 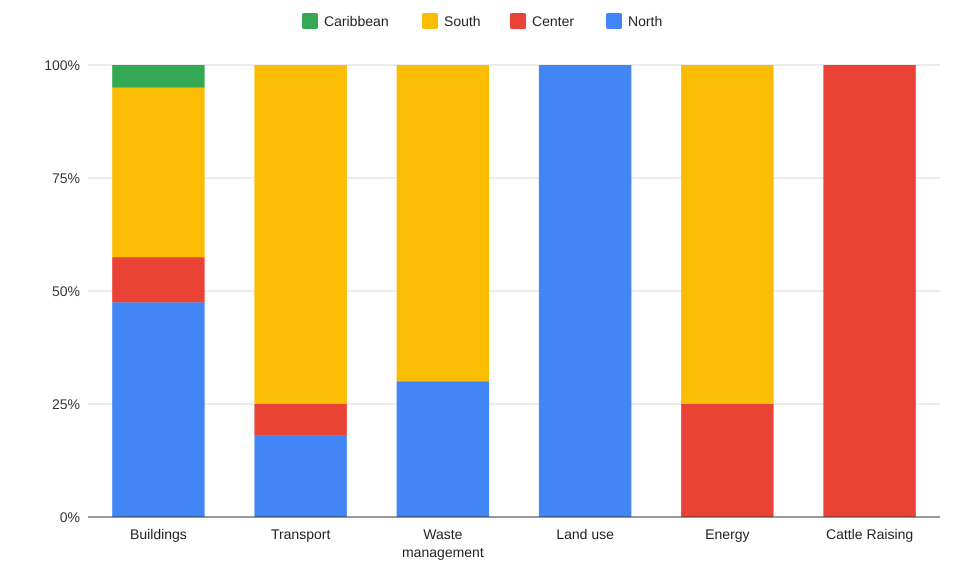 I want to click on y-tick-label: 100%, so click(x=62, y=64).